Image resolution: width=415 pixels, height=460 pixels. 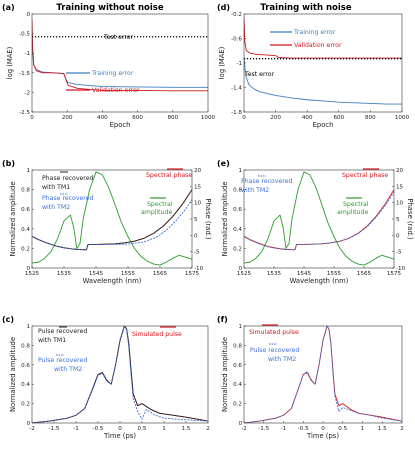 What do you see at coordinates (410, 219) in the screenshot?
I see `y-right-axis-label-e: Phase (rad.)` at bounding box center [410, 219].